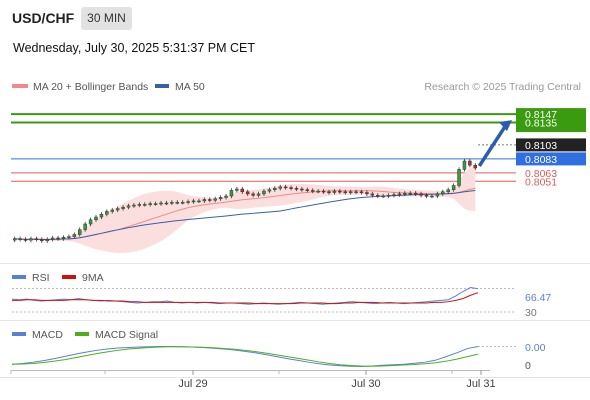 The image size is (590, 400). I want to click on time-tick-label: Jul 30, so click(365, 384).